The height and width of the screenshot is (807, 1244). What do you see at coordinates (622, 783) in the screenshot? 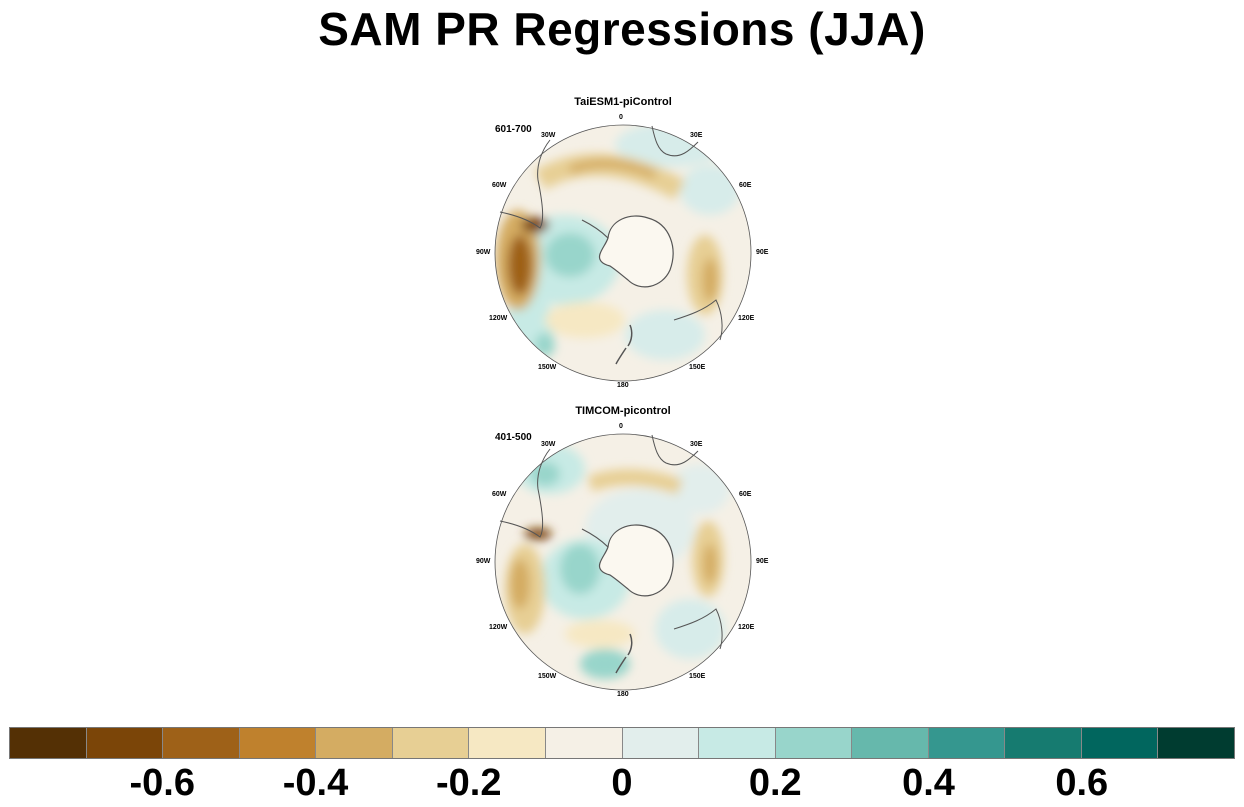
I see `colorbar-tick-label: 0` at bounding box center [622, 783].